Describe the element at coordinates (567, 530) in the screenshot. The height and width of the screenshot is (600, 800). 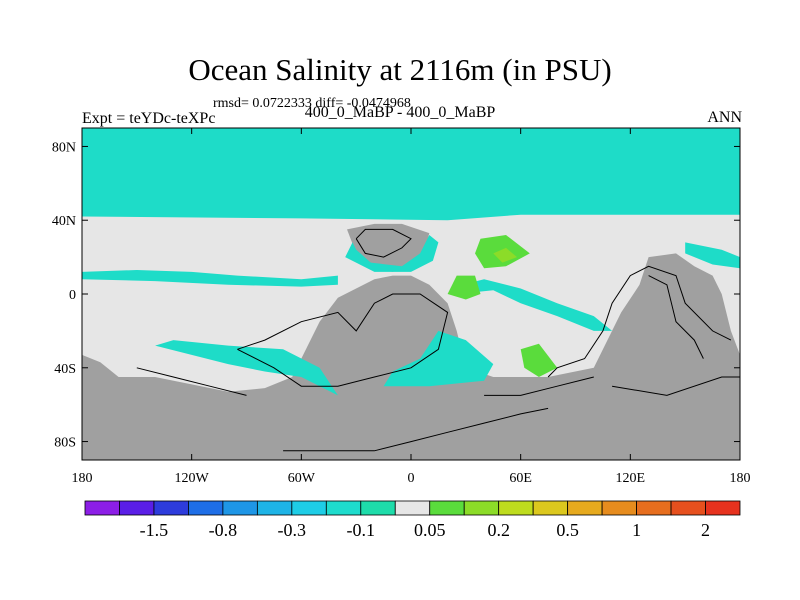
I see `colorbar-label: 0.5` at that location.